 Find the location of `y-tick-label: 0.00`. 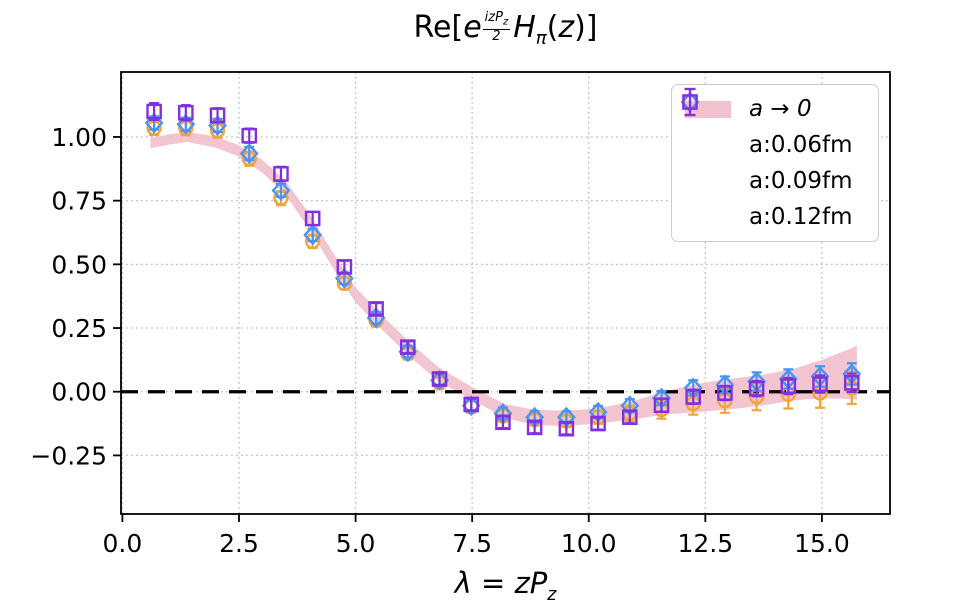

y-tick-label: 0.00 is located at coordinates (79, 392).